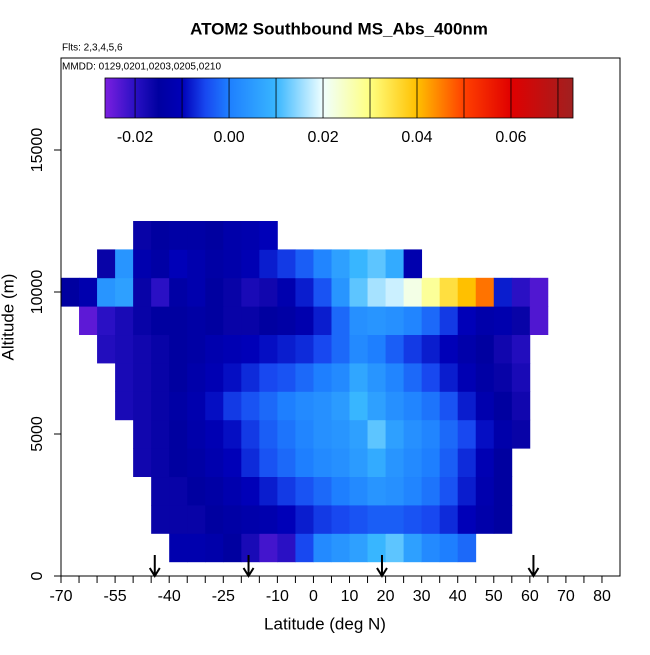 This screenshot has width=650, height=655. I want to click on colorbar-frame, so click(339, 98).